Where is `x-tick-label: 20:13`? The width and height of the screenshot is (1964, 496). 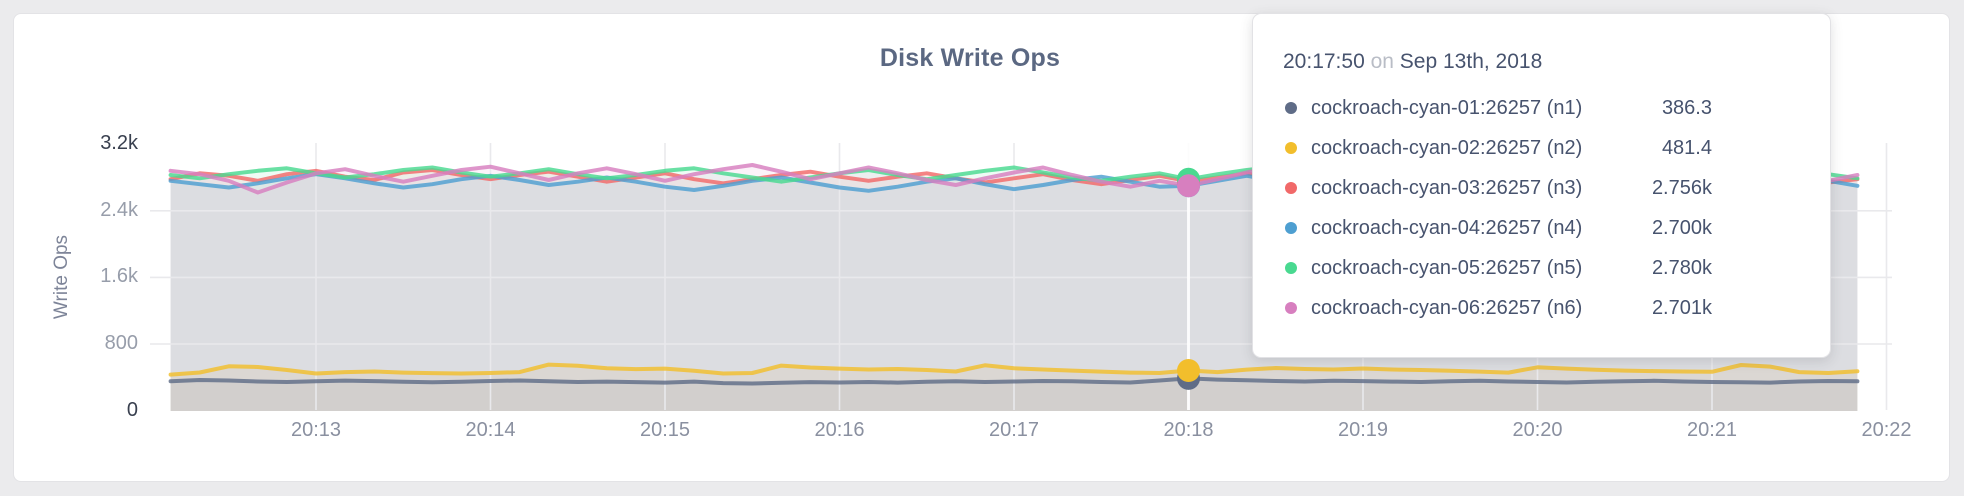 x-tick-label: 20:13 is located at coordinates (316, 430).